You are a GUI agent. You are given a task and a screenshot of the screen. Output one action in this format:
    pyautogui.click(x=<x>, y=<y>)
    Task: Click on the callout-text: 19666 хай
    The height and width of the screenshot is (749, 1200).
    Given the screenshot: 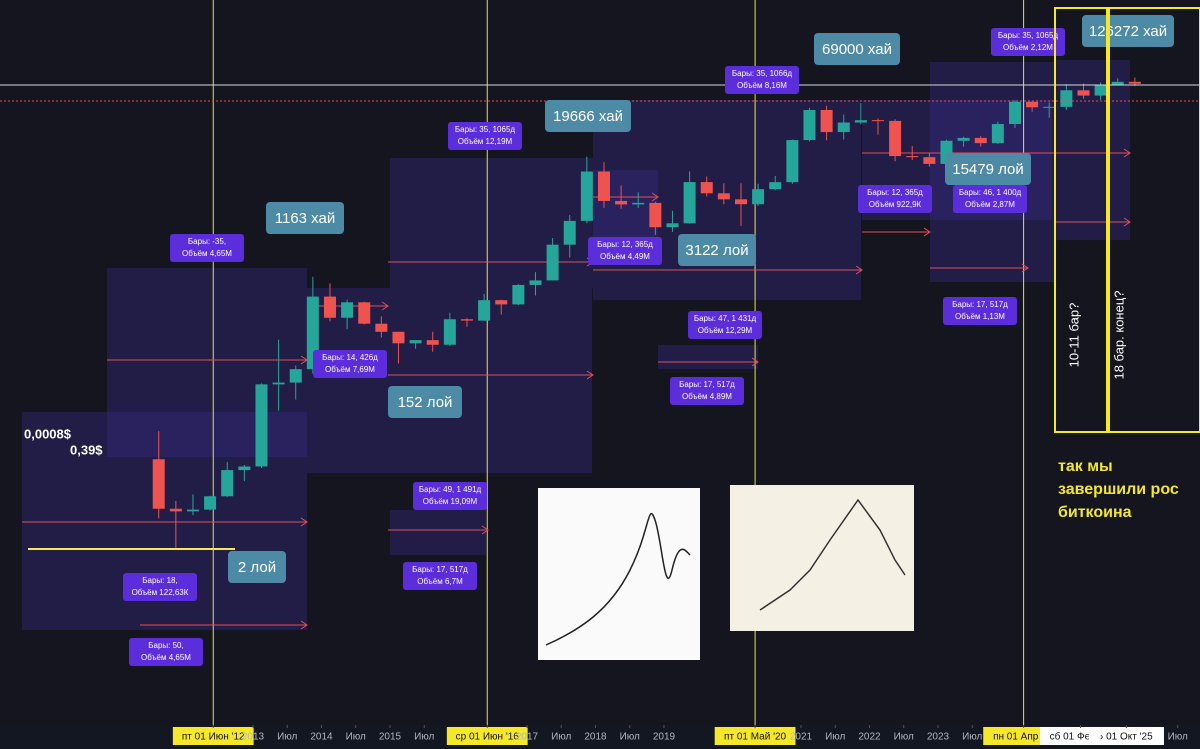 What is the action you would take?
    pyautogui.click(x=588, y=116)
    